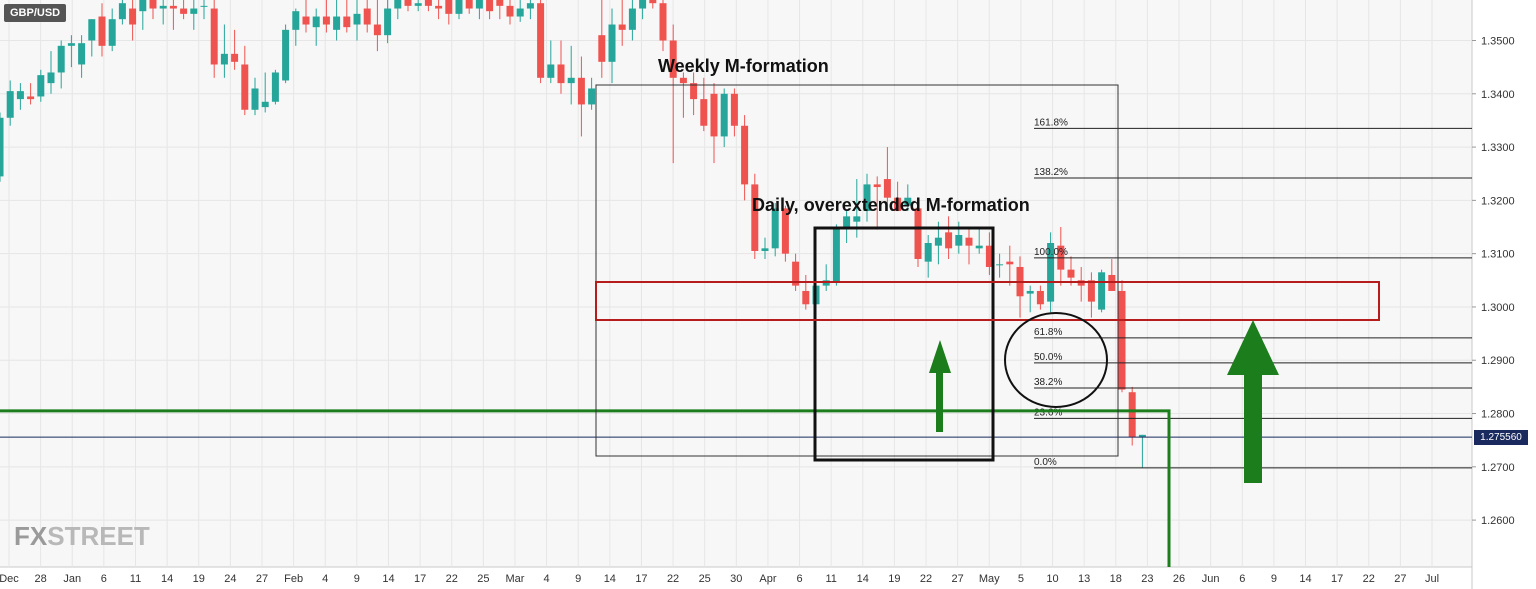 The height and width of the screenshot is (589, 1536). Describe the element at coordinates (1179, 579) in the screenshot. I see `x-tick-label: 26` at that location.